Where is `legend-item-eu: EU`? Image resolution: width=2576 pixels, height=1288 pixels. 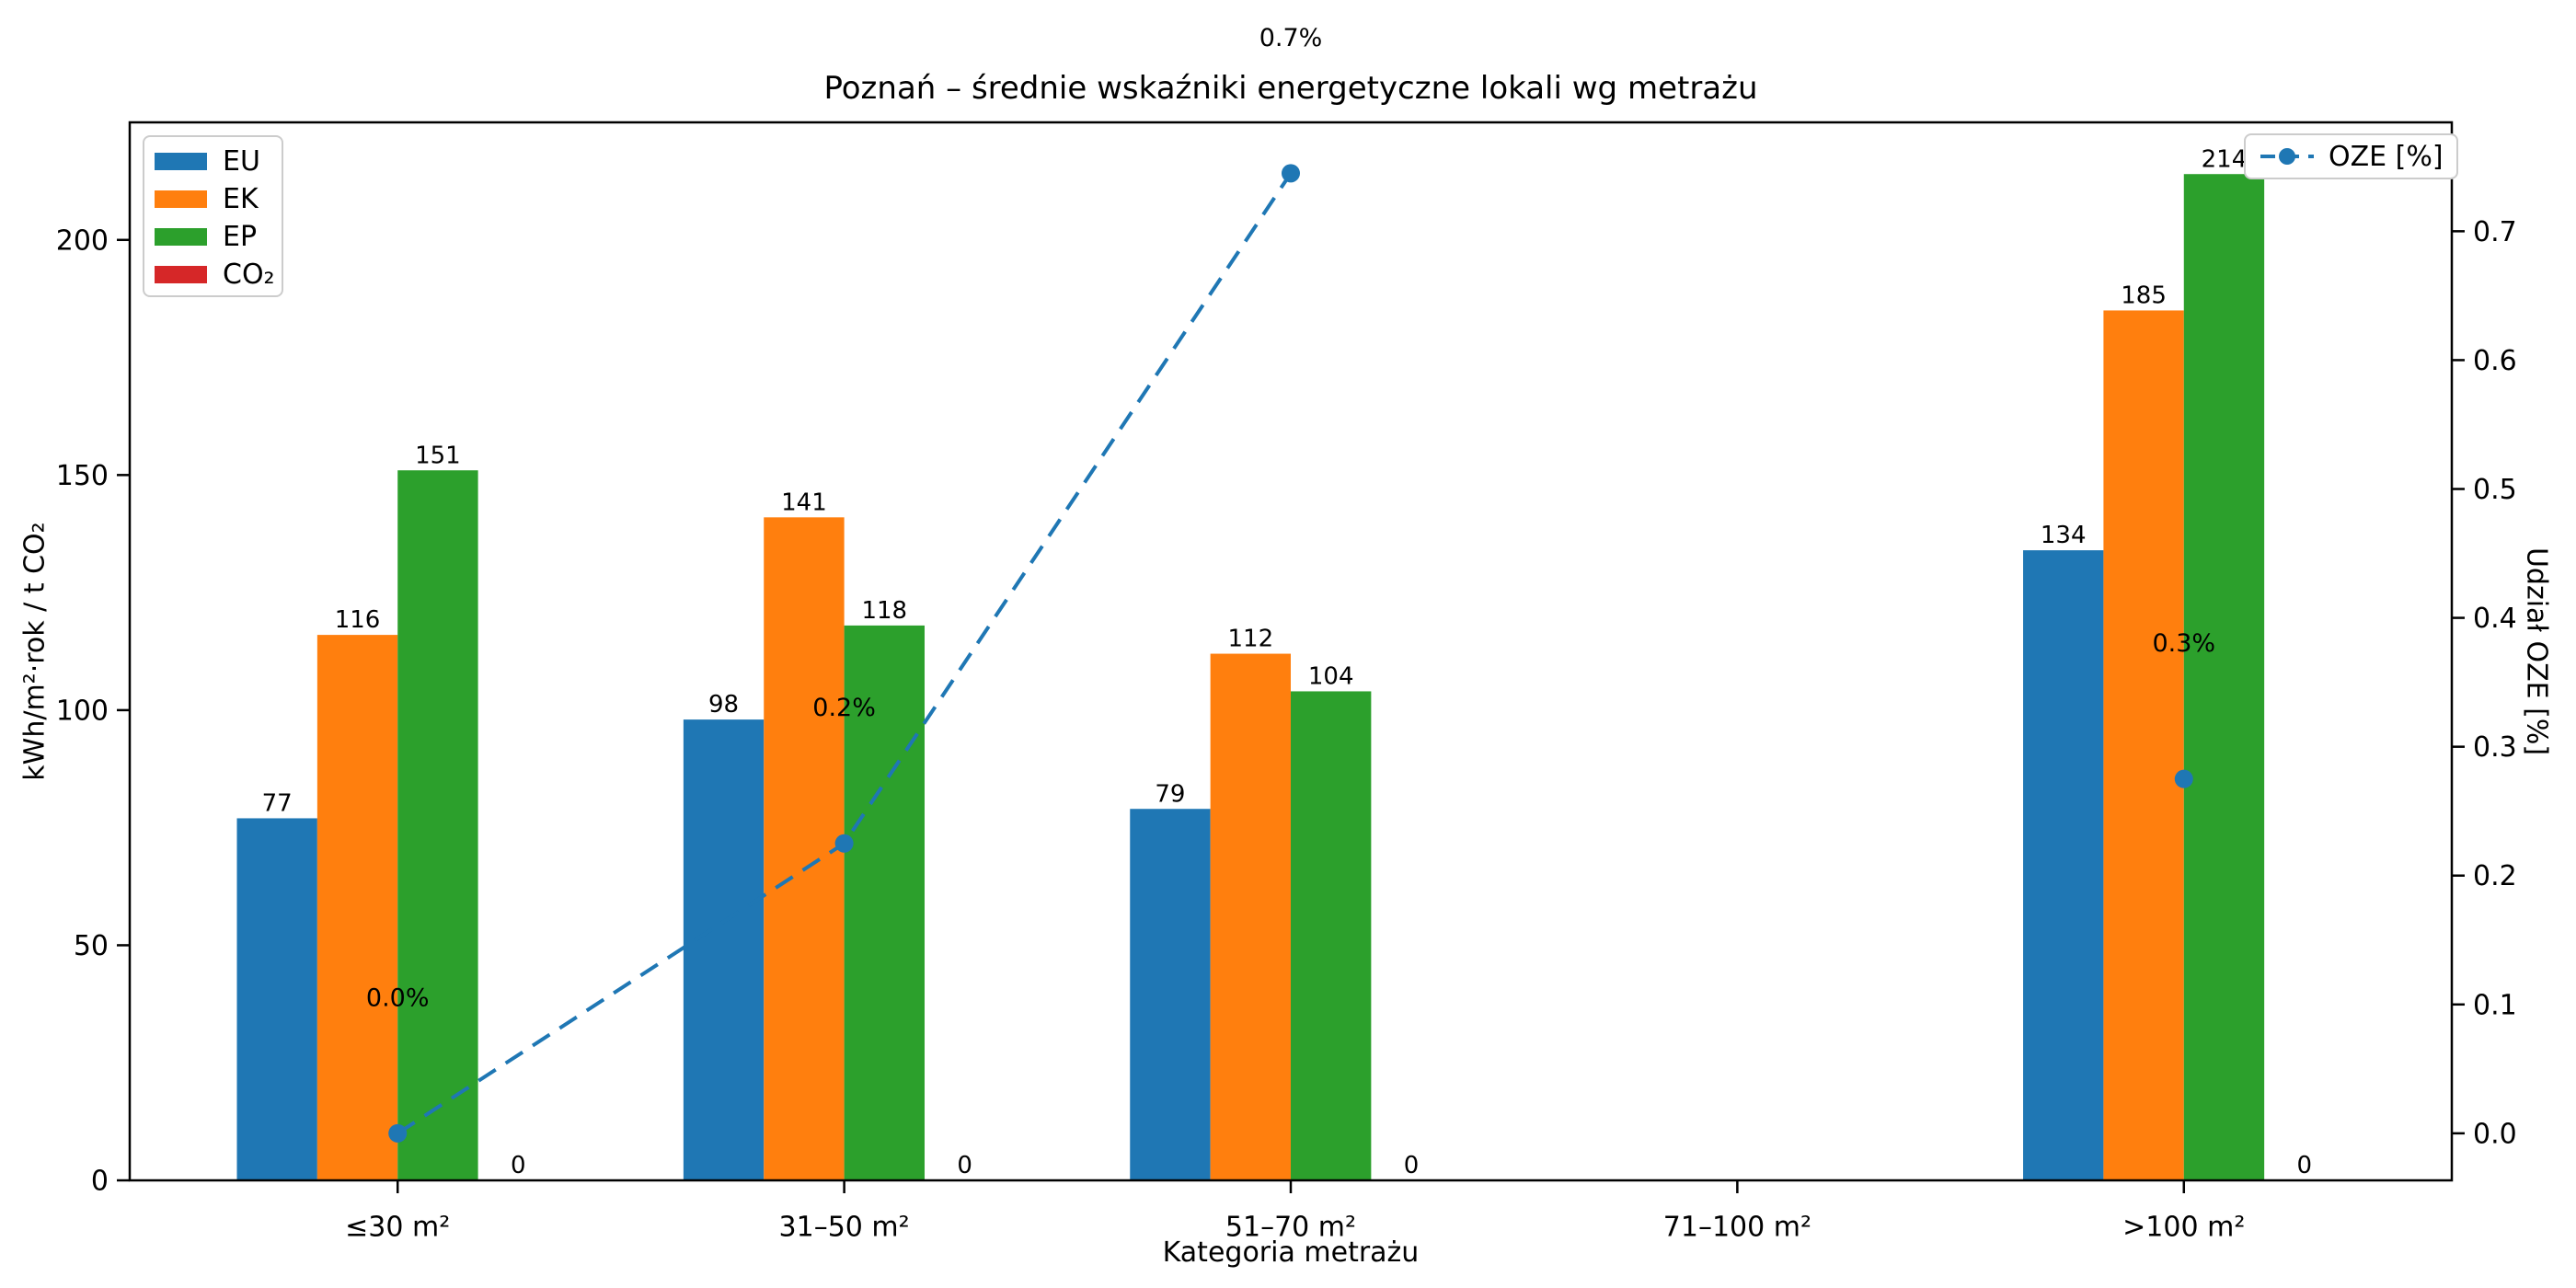 legend-item-eu: EU is located at coordinates (218, 161).